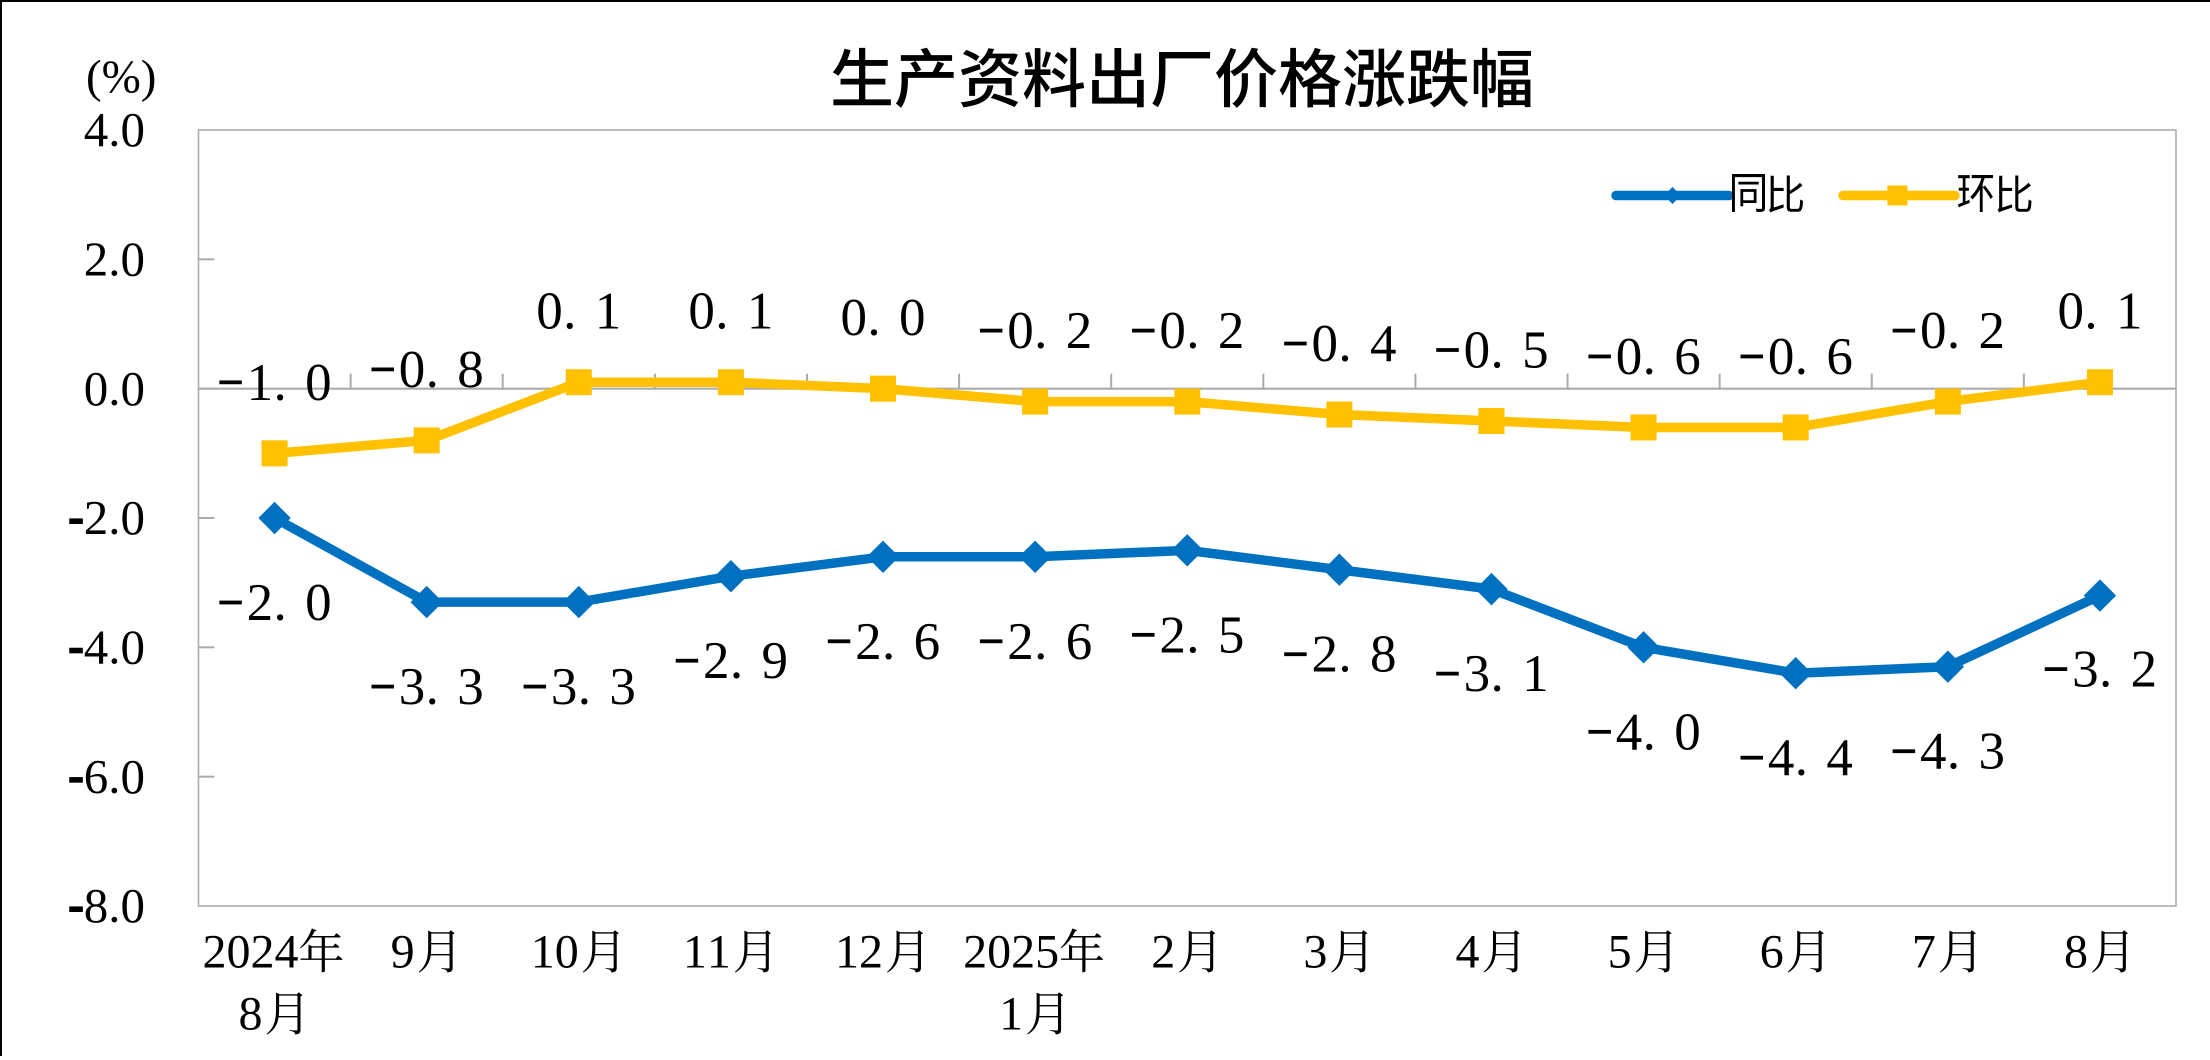  I want to click on svg-text: 8.0, so click(114, 905).